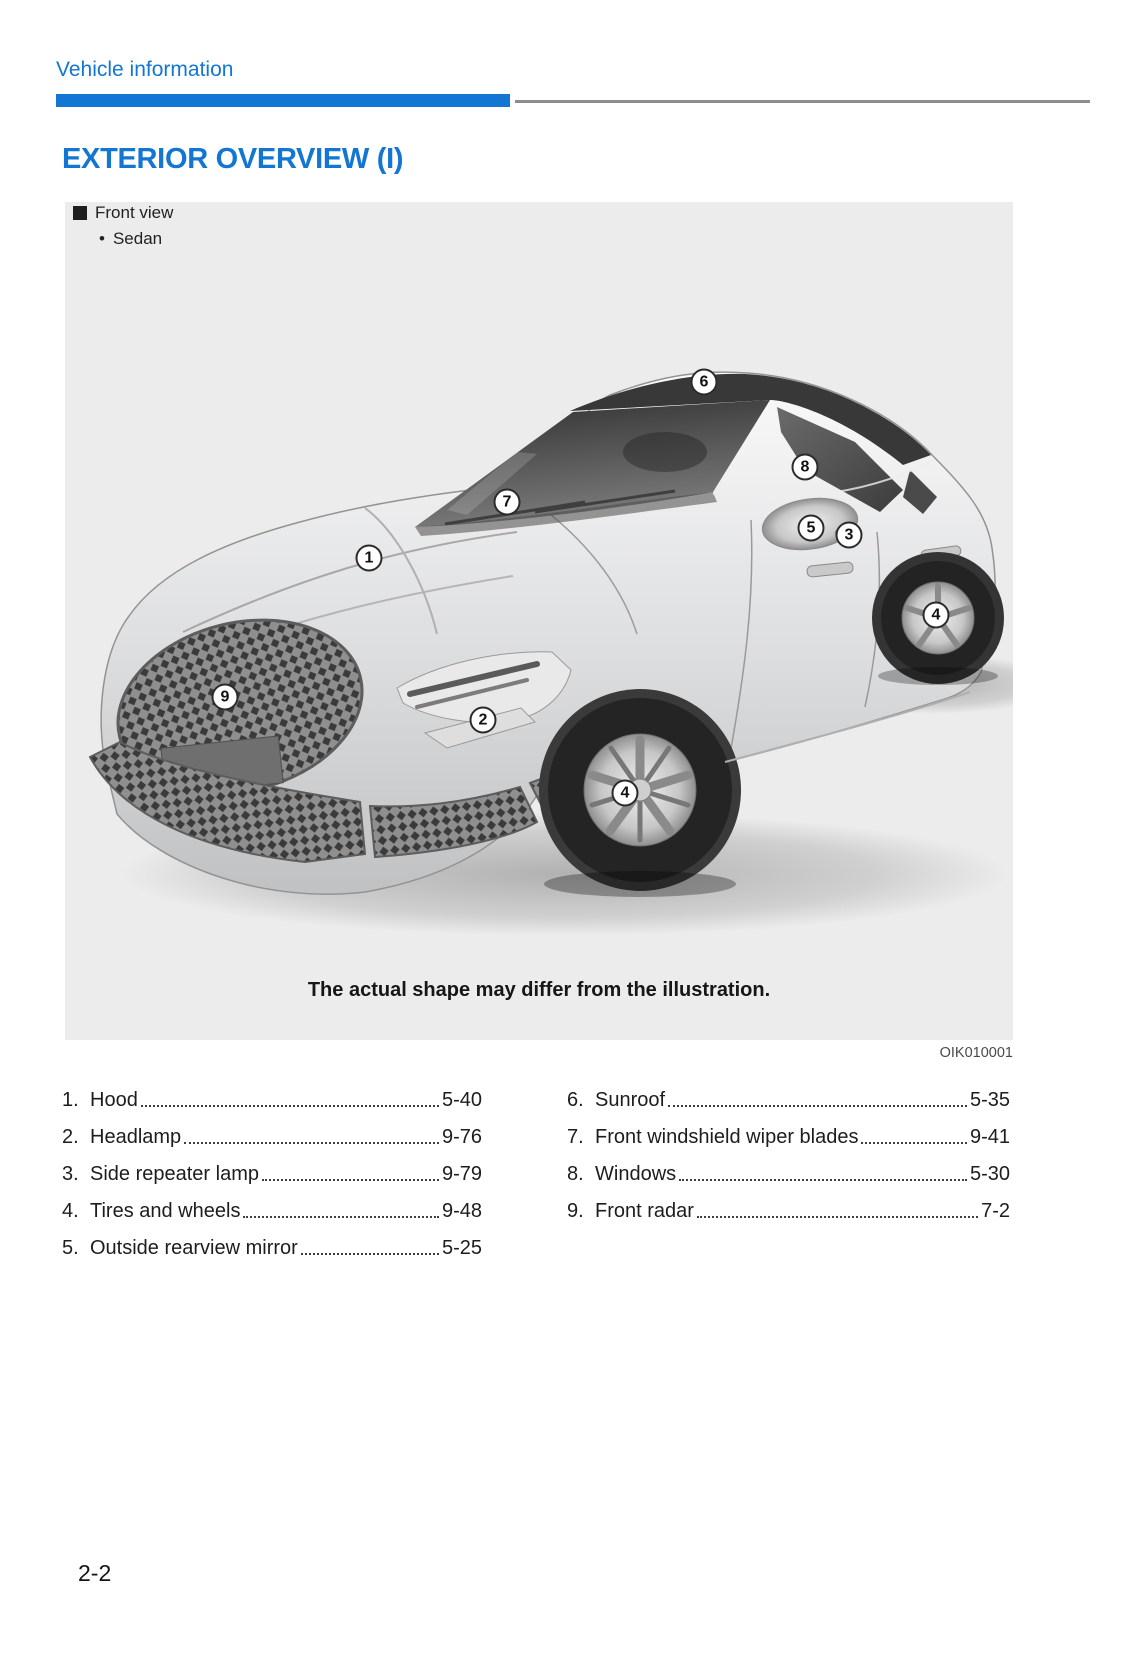 This screenshot has width=1142, height=1654. What do you see at coordinates (114, 1100) in the screenshot?
I see `legend-item-label: Hood` at bounding box center [114, 1100].